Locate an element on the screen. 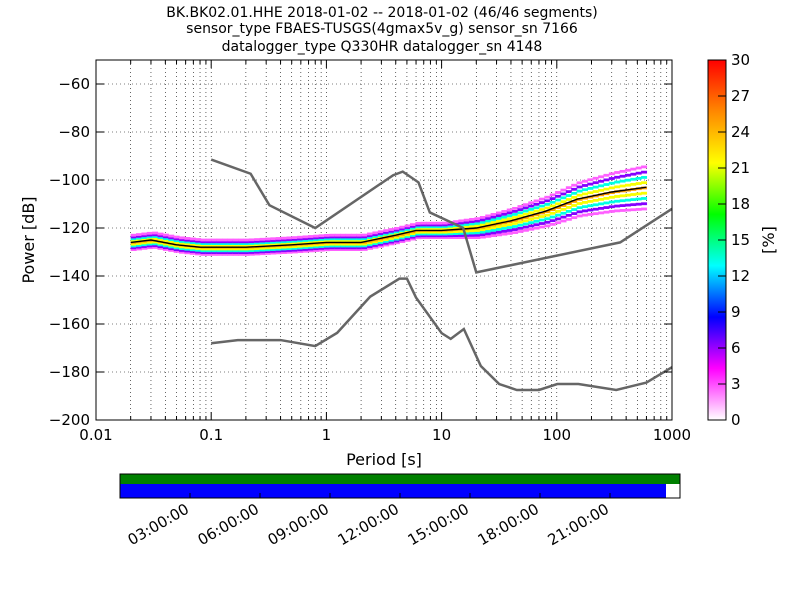  y-tick-label: −140 is located at coordinates (69, 276).